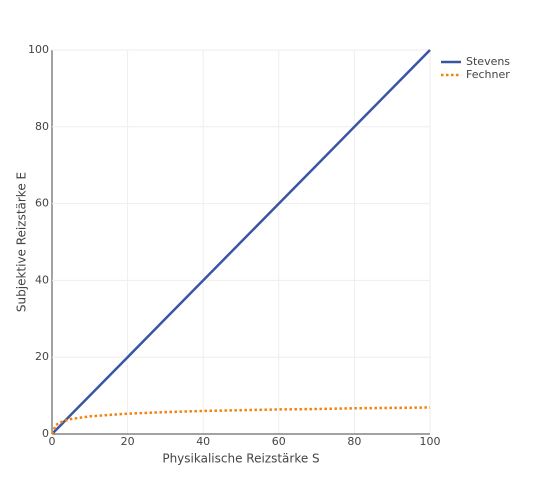 The image size is (550, 485). What do you see at coordinates (45, 433) in the screenshot?
I see `y-tick-label: 0` at bounding box center [45, 433].